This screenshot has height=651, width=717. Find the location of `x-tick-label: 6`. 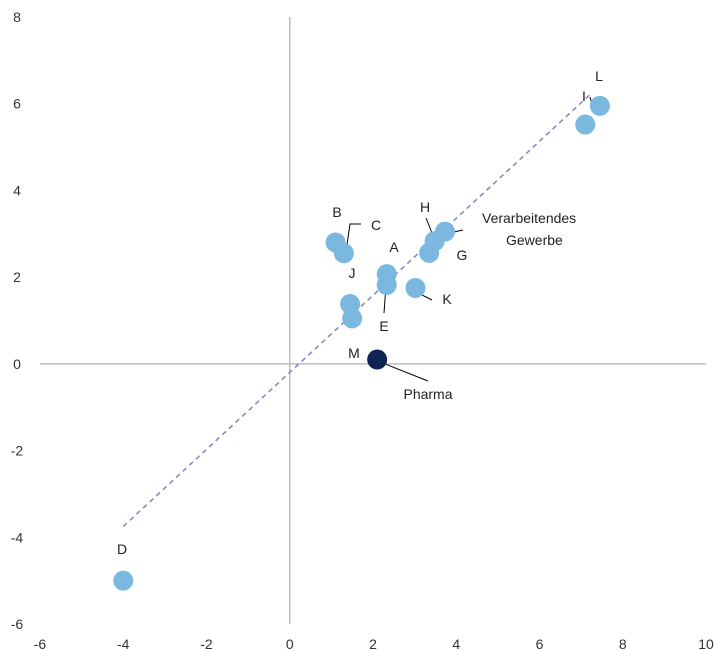

x-tick-label: 6 is located at coordinates (540, 643).